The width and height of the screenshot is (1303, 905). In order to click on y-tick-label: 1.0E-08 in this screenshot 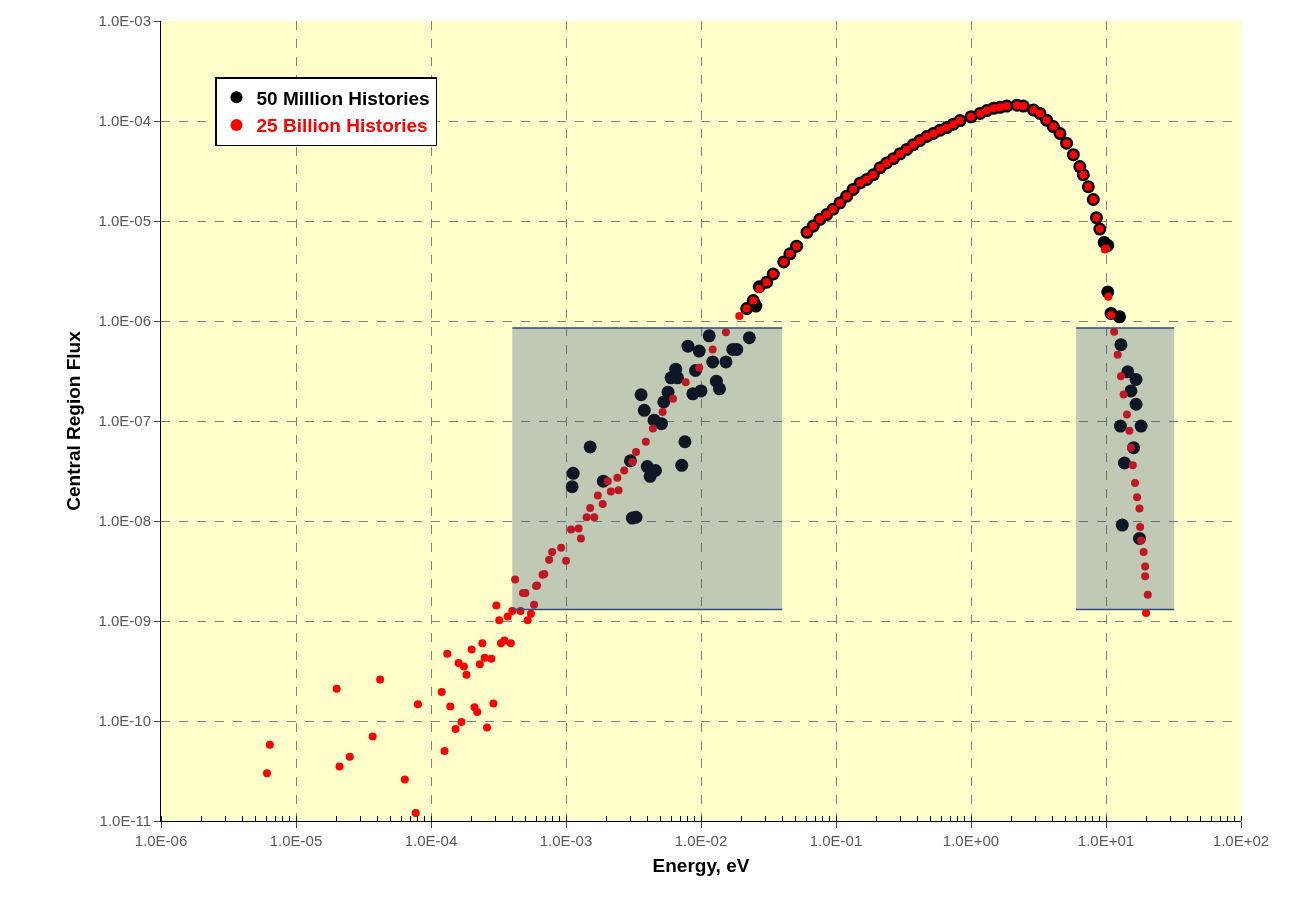, I will do `click(124, 521)`.